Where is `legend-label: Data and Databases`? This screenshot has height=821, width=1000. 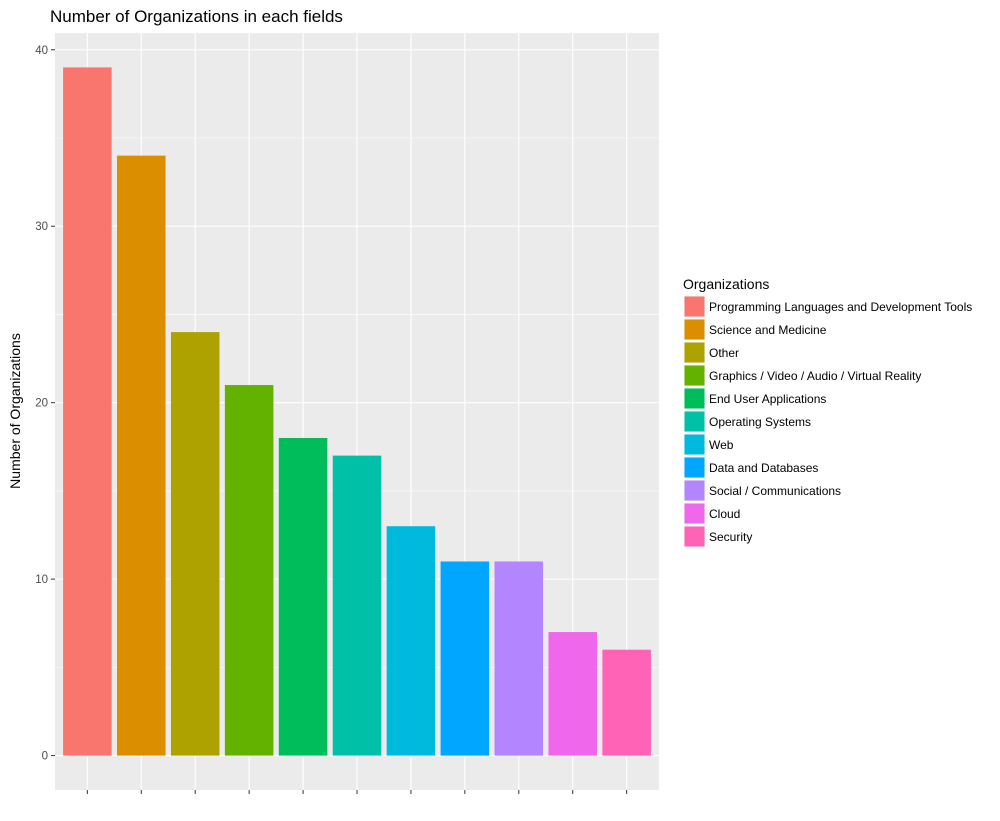
legend-label: Data and Databases is located at coordinates (763, 468).